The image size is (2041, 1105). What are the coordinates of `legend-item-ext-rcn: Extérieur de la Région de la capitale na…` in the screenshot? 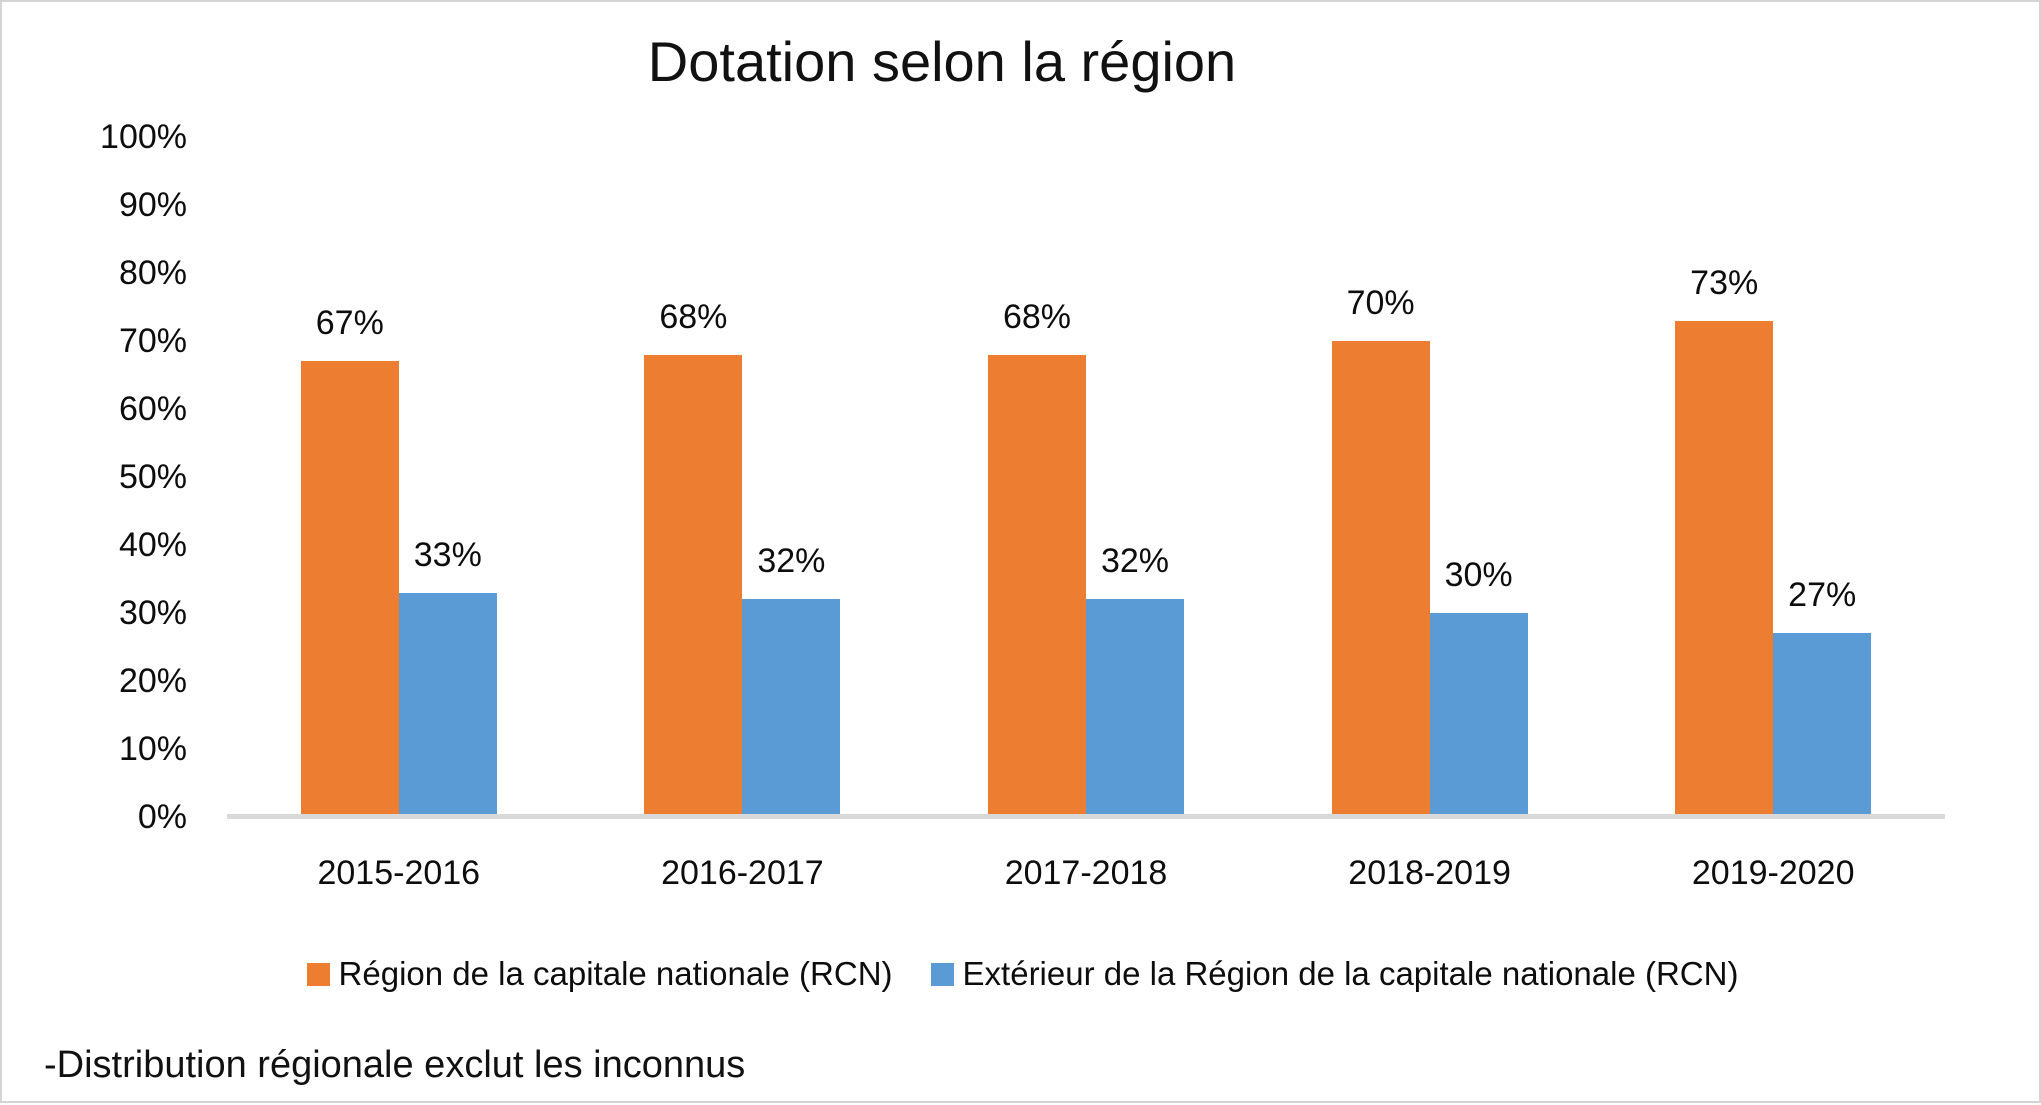 It's located at (1334, 974).